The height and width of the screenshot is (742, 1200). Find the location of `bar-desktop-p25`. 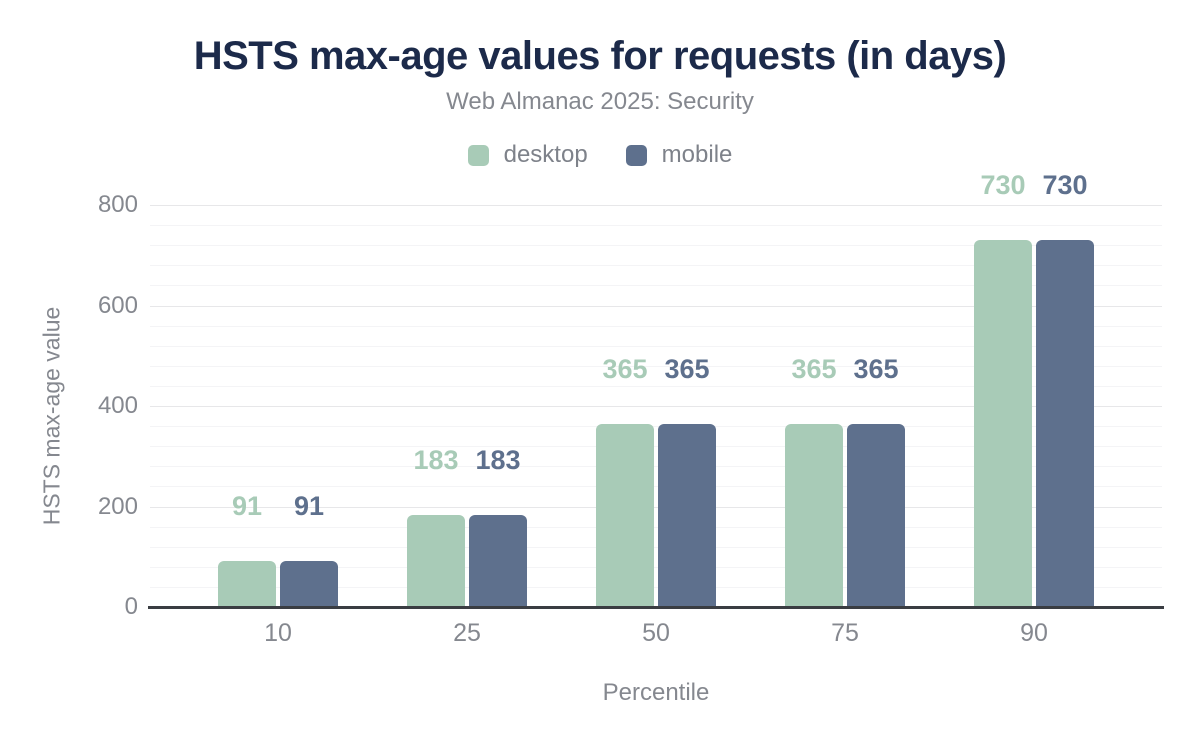

bar-desktop-p25 is located at coordinates (436, 561).